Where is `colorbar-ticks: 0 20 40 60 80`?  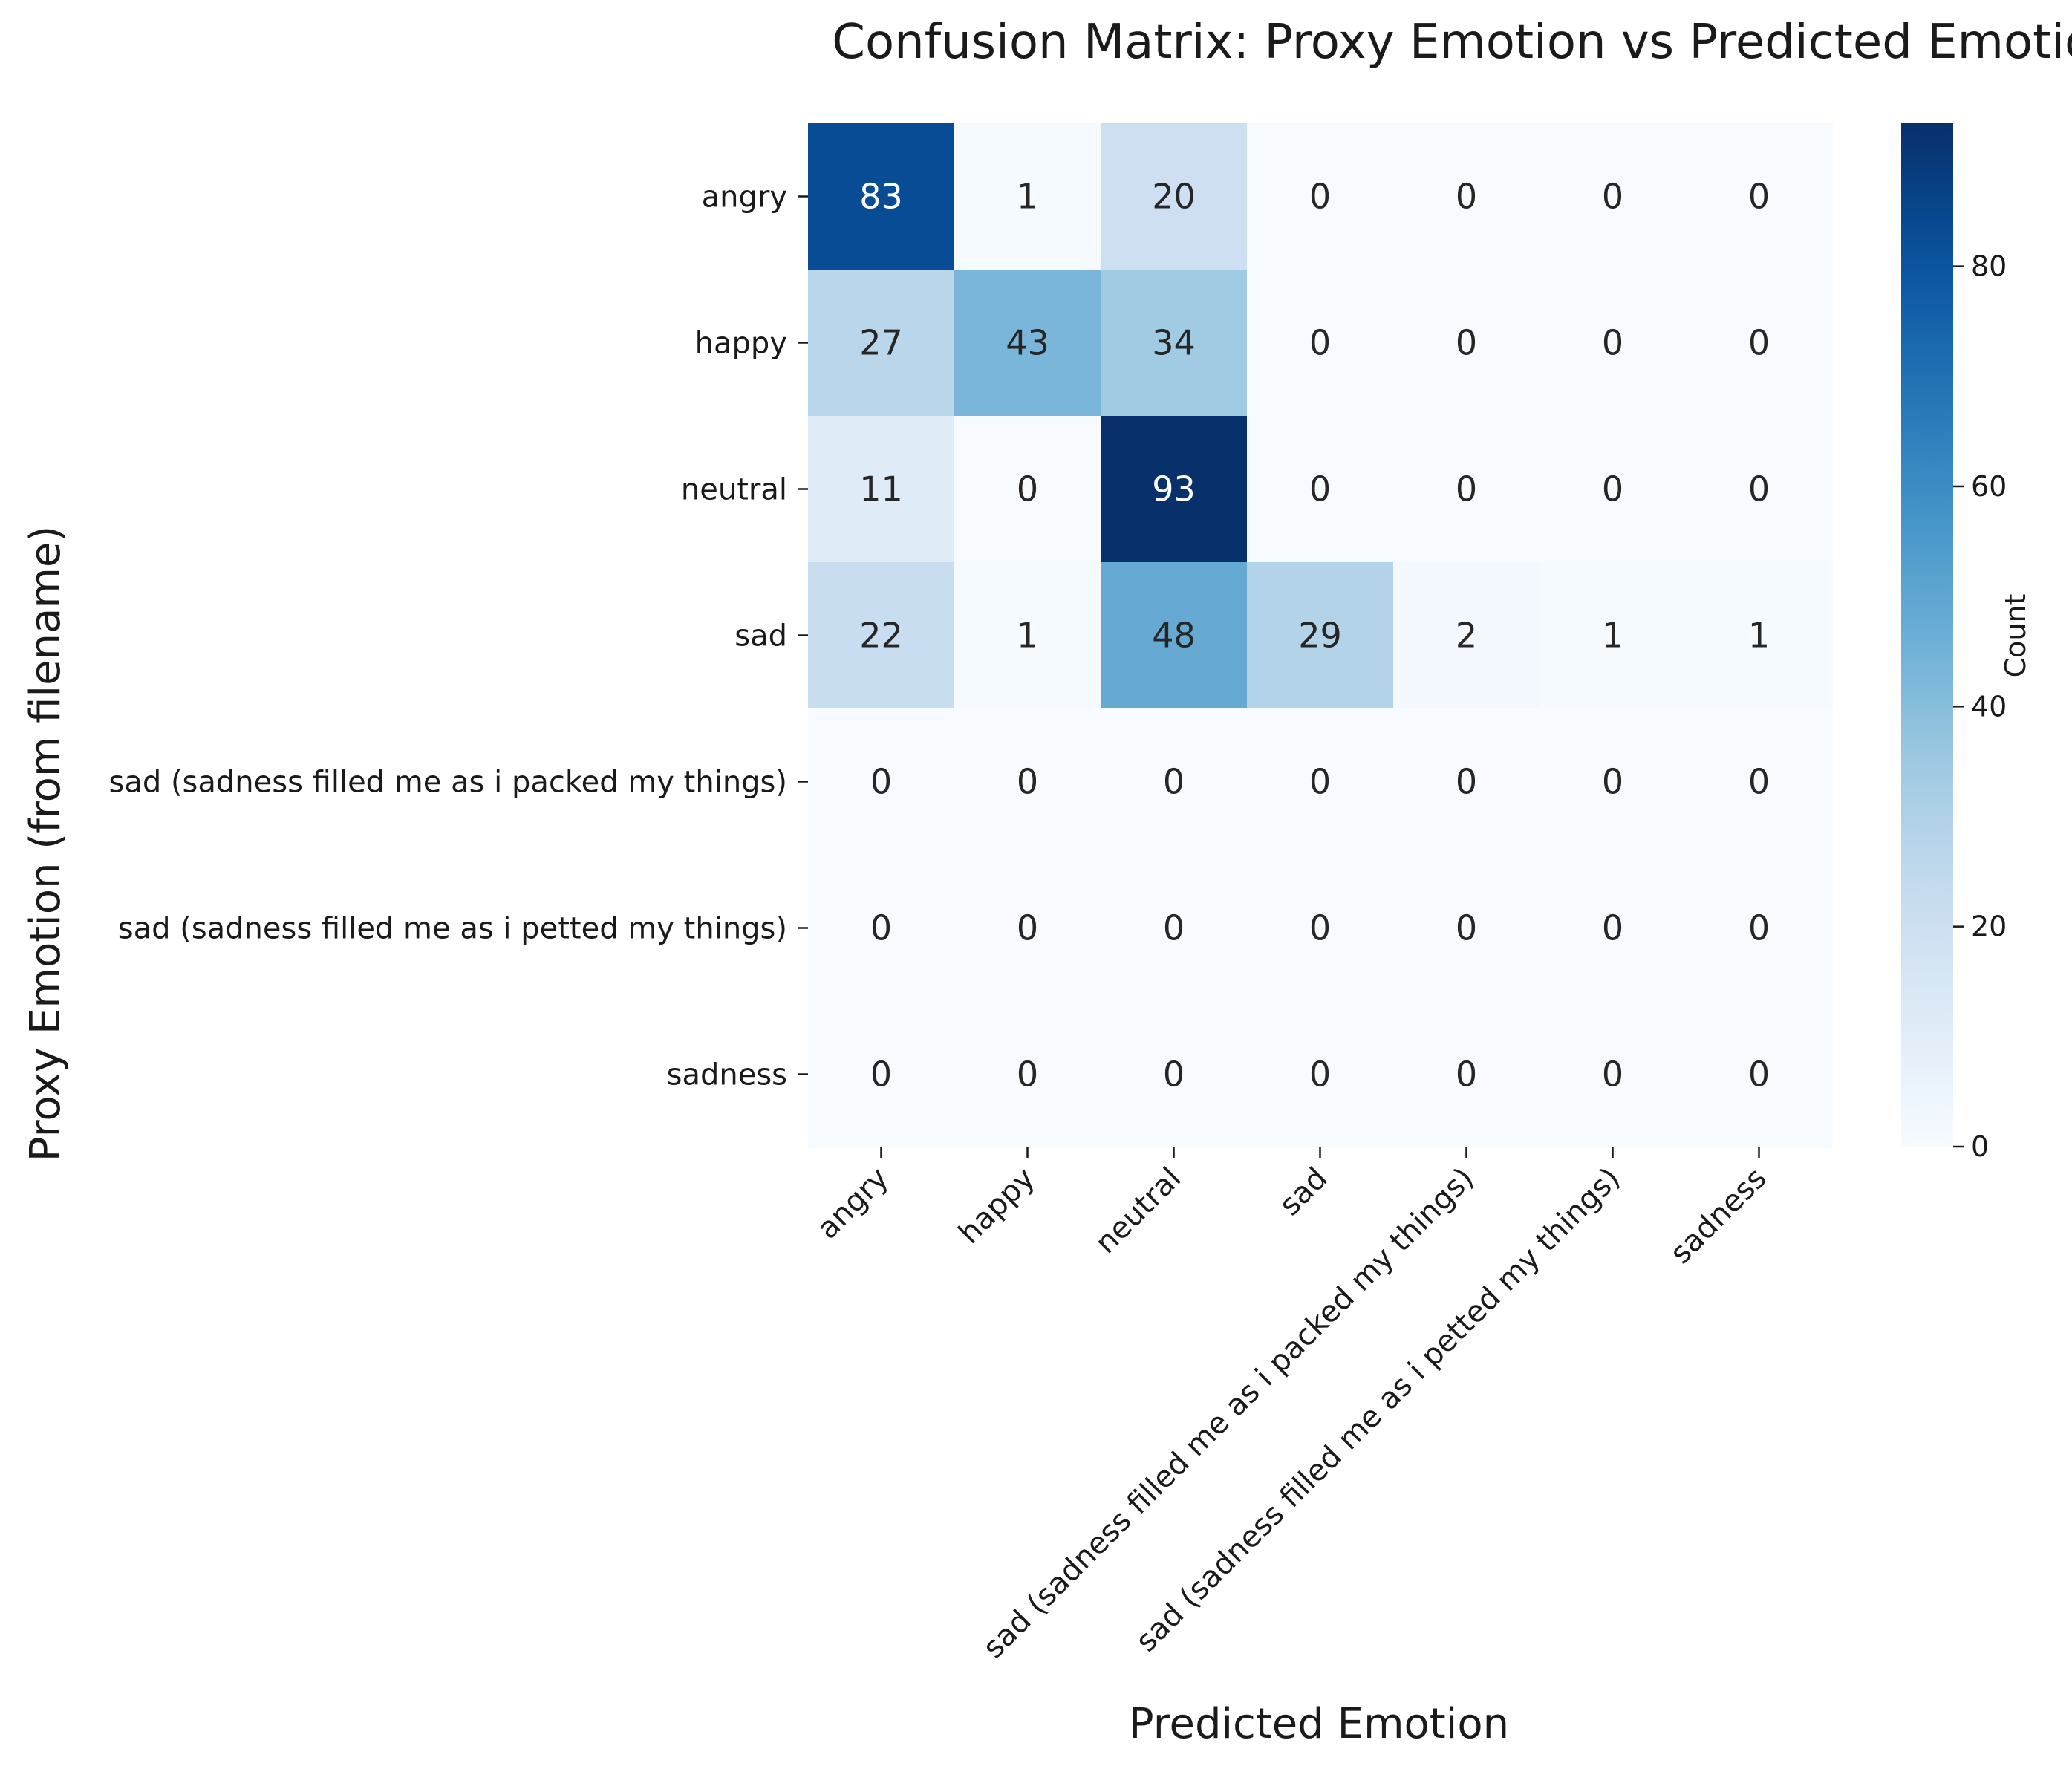
colorbar-ticks: 0 20 40 60 80 is located at coordinates (1980, 706).